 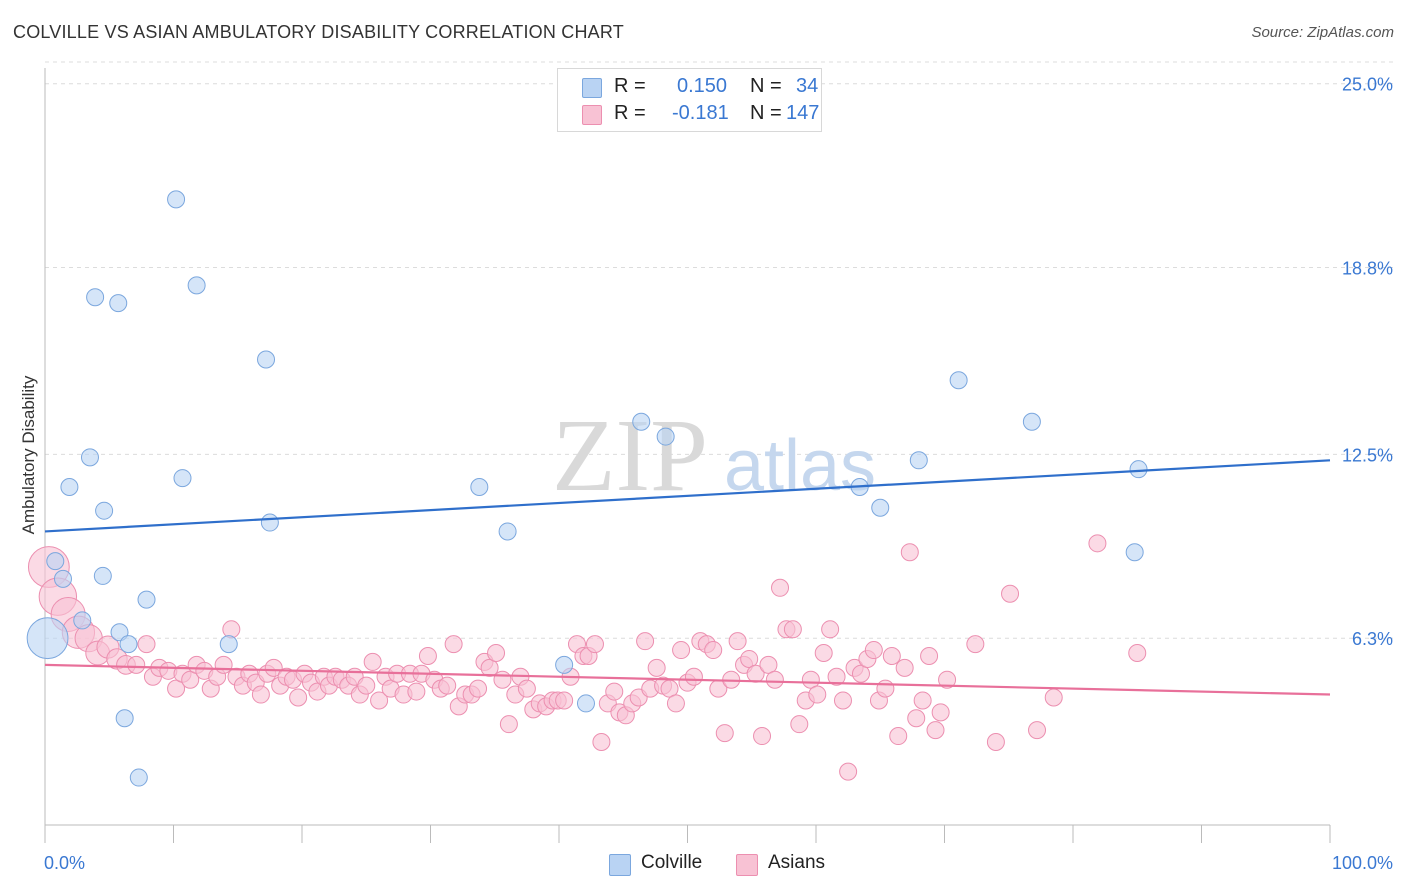 What do you see at coordinates (747, 865) in the screenshot?
I see `asians-swatch` at bounding box center [747, 865].